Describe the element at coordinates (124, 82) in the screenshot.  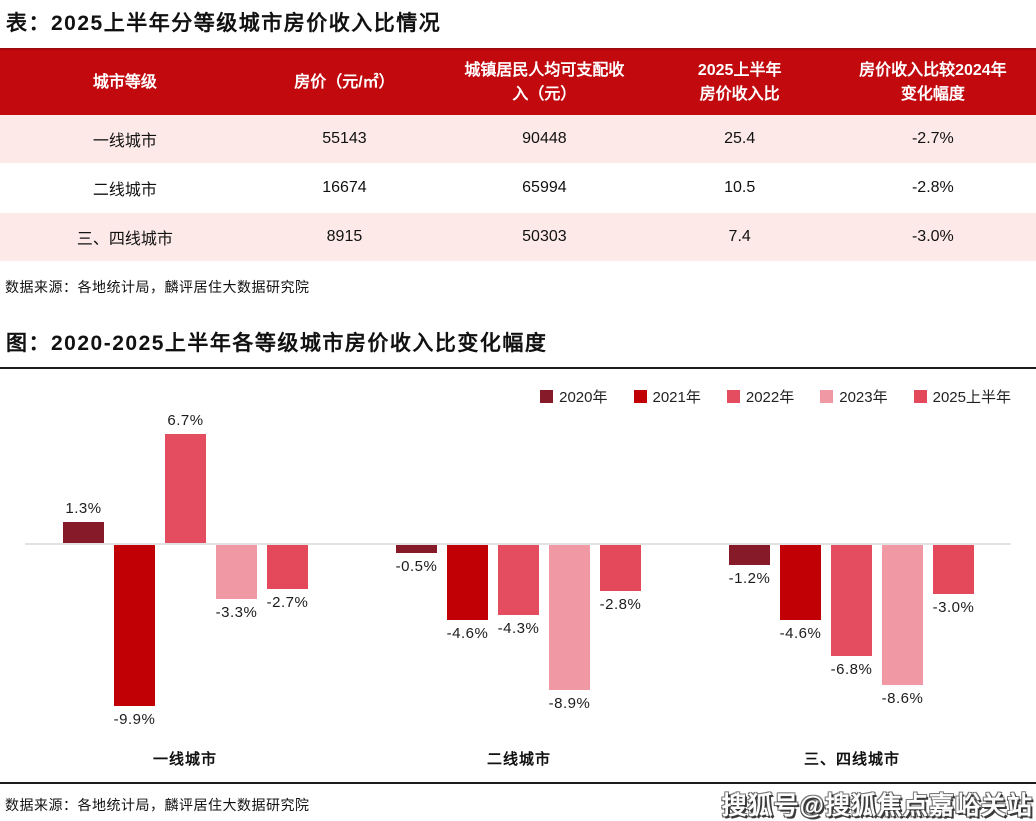
I see `col-header-tier: 城市等级` at that location.